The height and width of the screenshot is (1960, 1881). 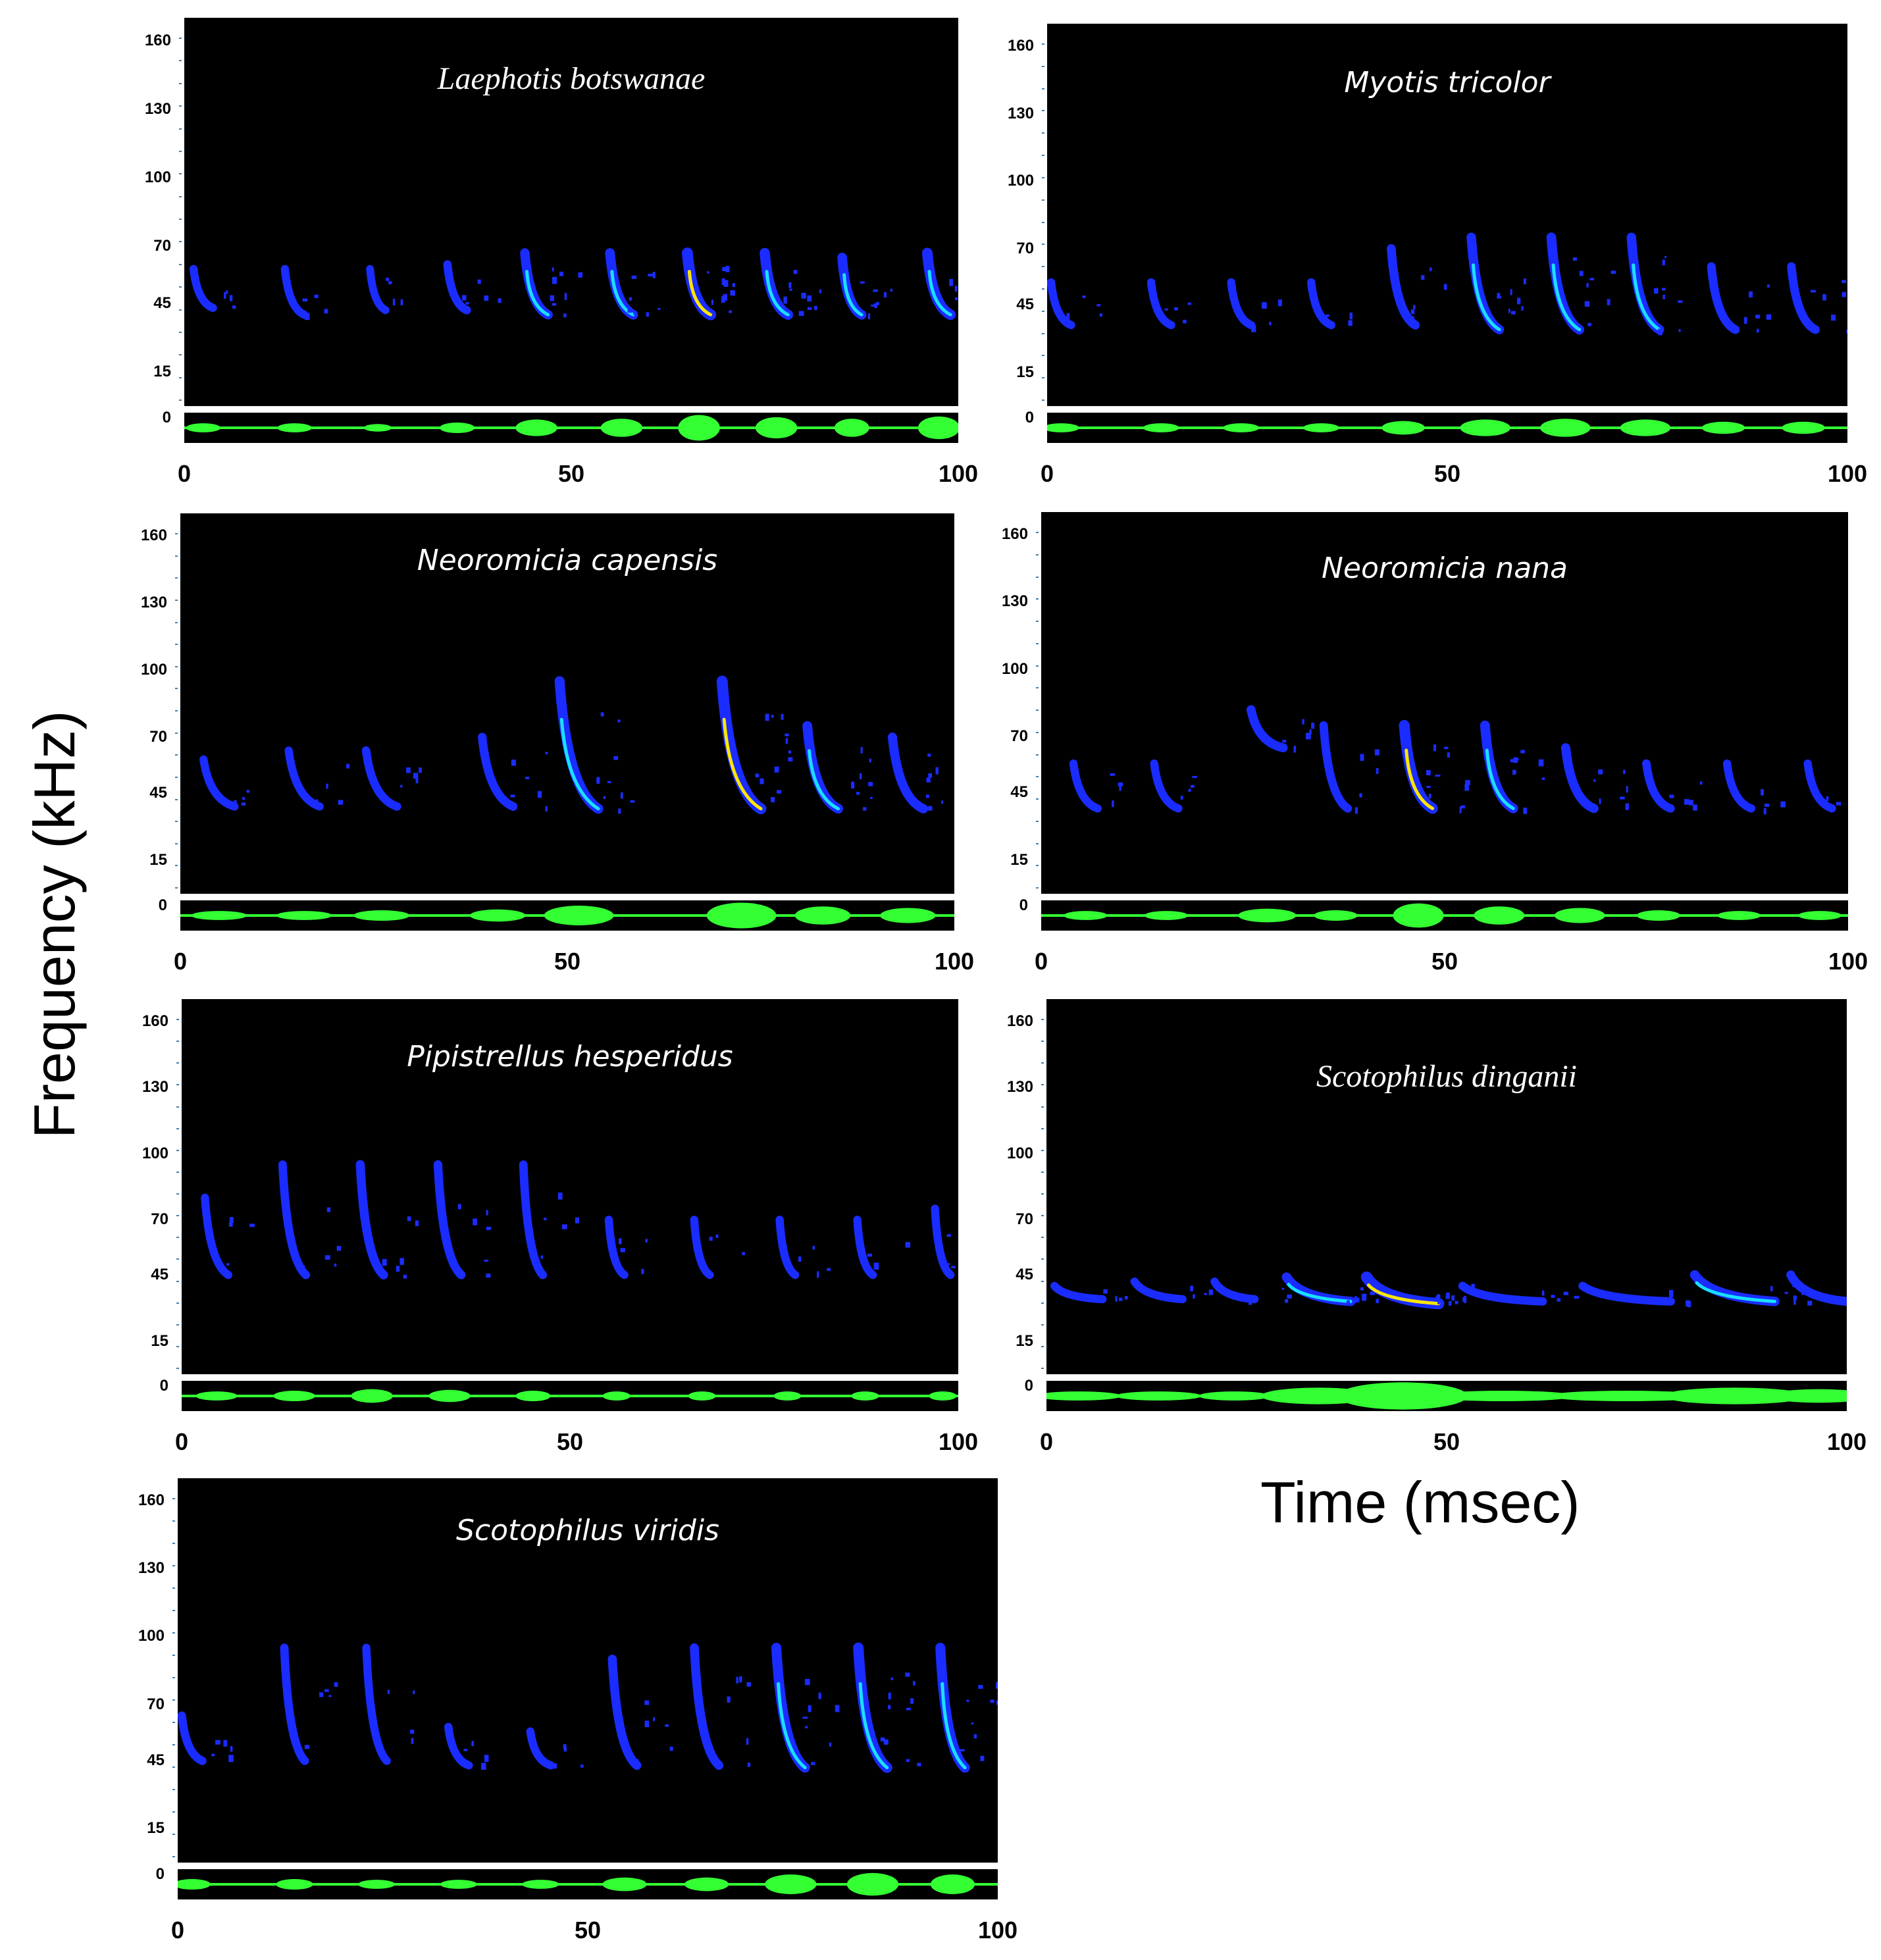 What do you see at coordinates (572, 428) in the screenshot?
I see `waveform-svg` at bounding box center [572, 428].